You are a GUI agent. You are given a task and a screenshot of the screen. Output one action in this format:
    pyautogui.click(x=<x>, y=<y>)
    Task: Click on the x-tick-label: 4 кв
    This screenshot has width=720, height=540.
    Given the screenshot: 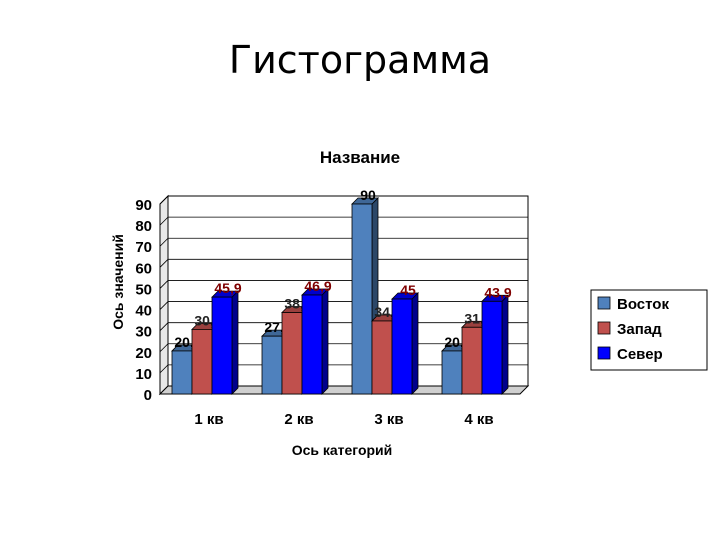 What is the action you would take?
    pyautogui.click(x=478, y=419)
    